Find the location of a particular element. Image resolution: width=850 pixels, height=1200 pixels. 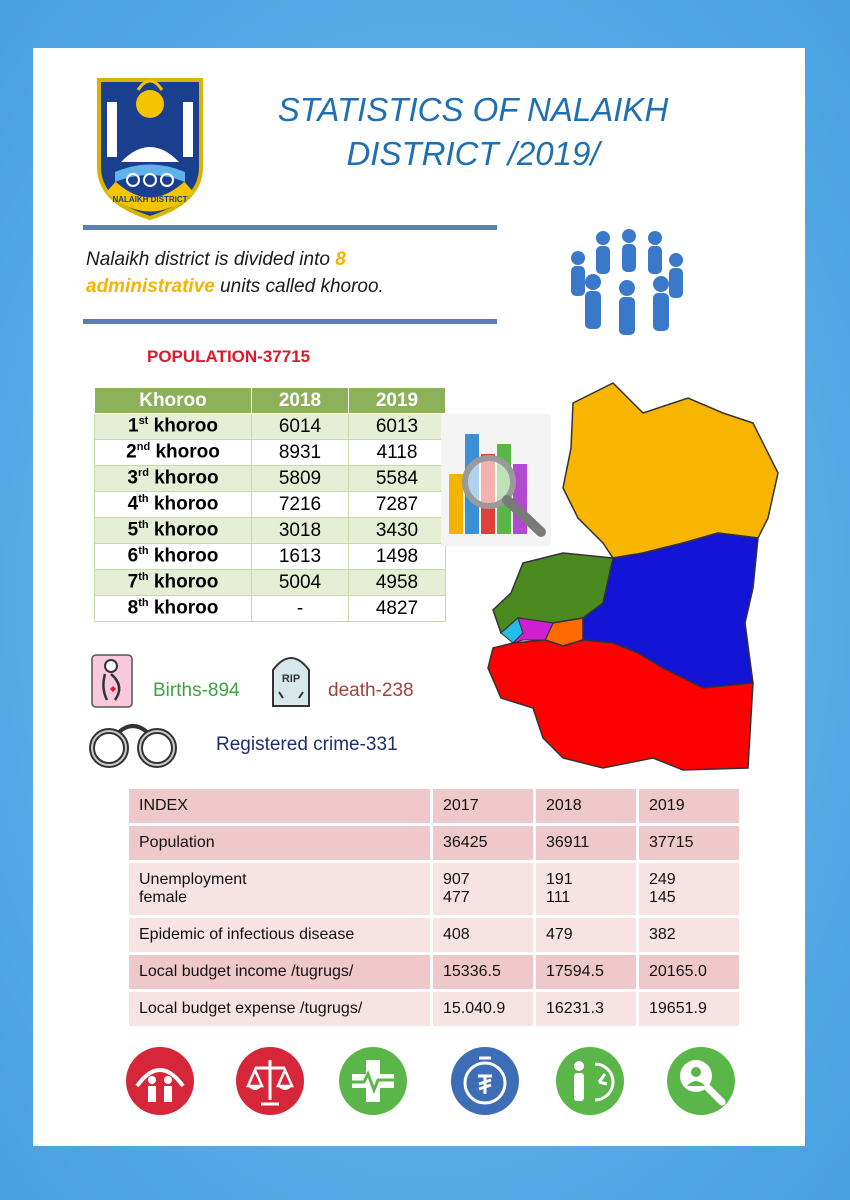

value-2019: 20165.0 is located at coordinates (689, 972).